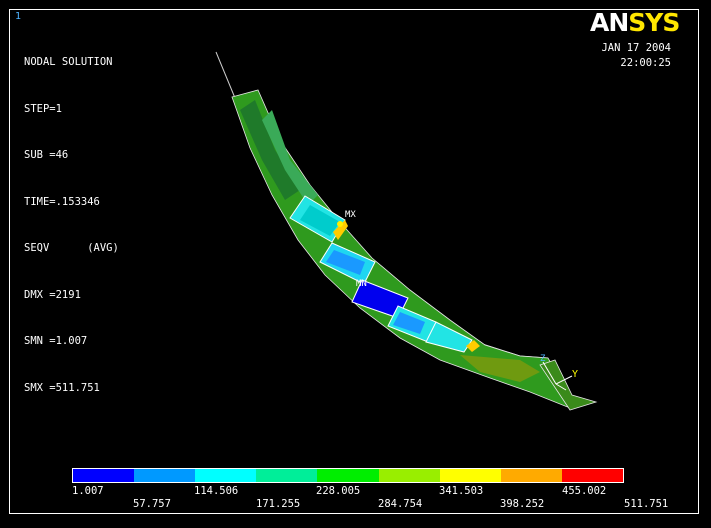 Image resolution: width=711 pixels, height=528 pixels. What do you see at coordinates (340, 224) in the screenshot?
I see `hot-spot` at bounding box center [340, 224].